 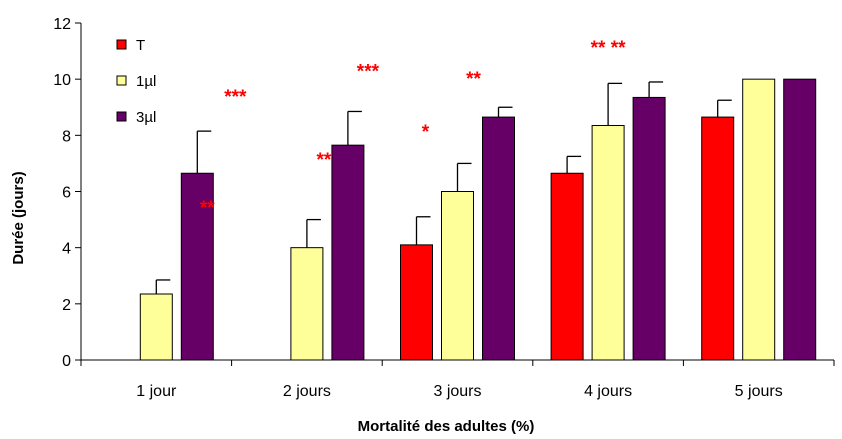 I want to click on x-tick-label: 5 jours, so click(x=759, y=391).